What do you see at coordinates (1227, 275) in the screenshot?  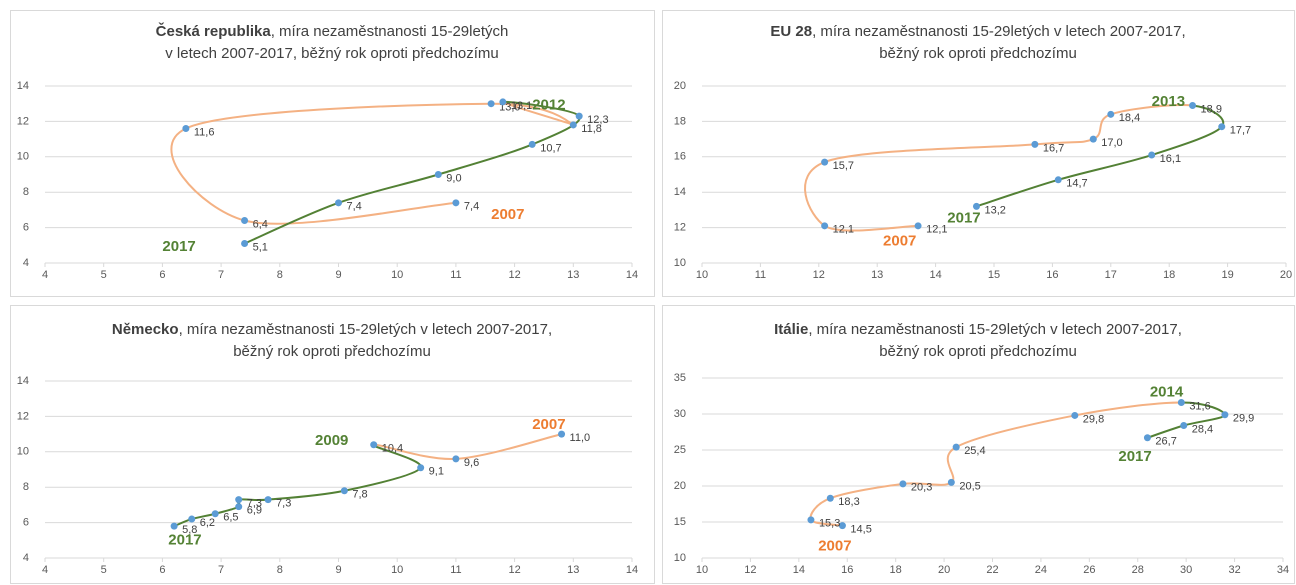 I see `x-tick-label: 19` at bounding box center [1227, 275].